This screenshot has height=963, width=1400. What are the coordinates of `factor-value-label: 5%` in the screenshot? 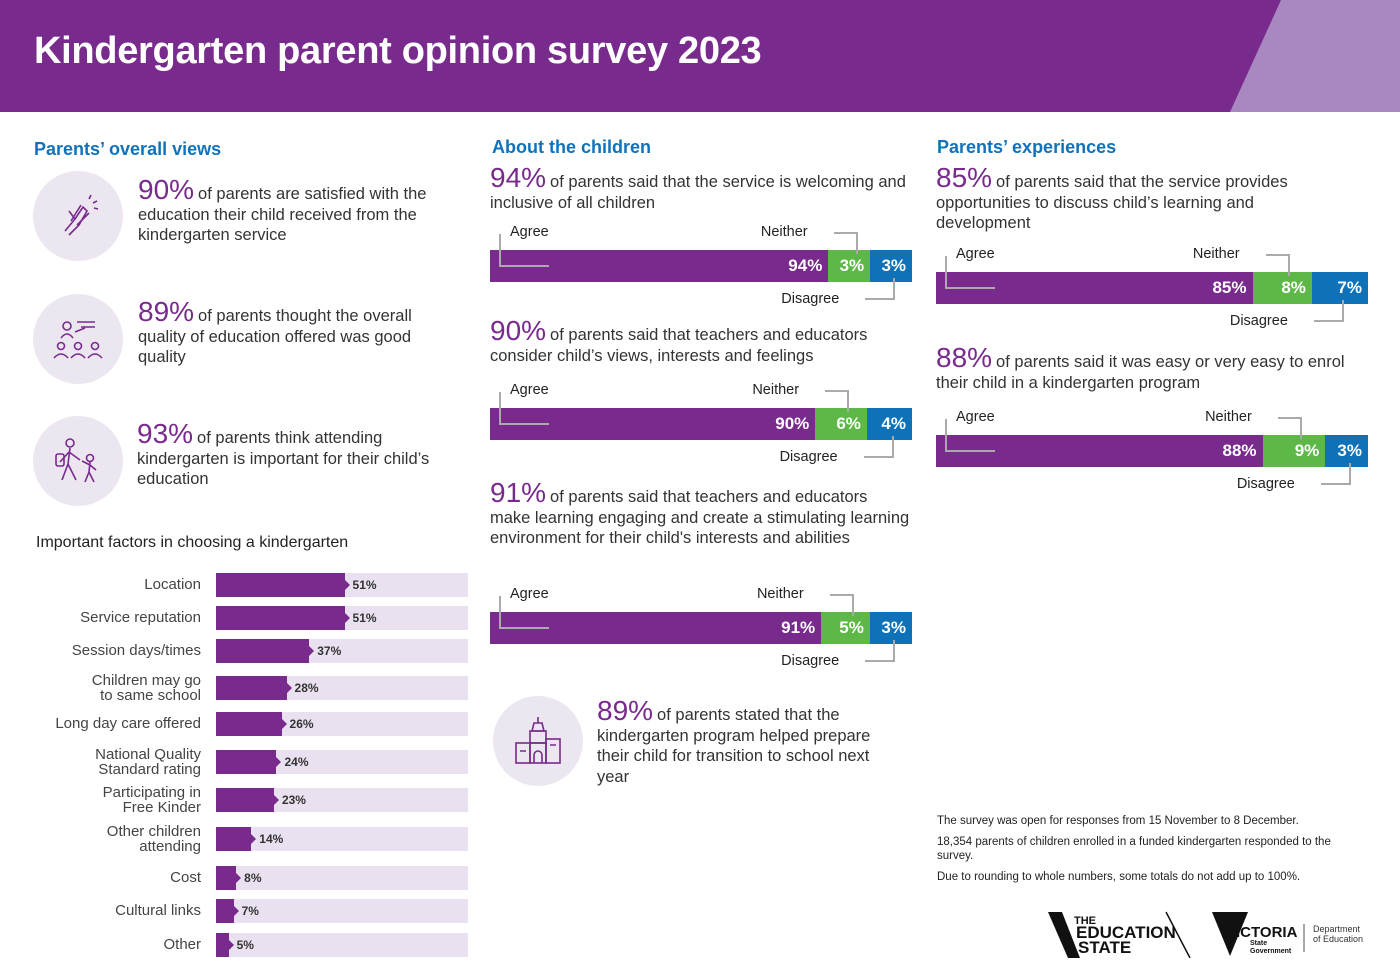 It's located at (245, 945).